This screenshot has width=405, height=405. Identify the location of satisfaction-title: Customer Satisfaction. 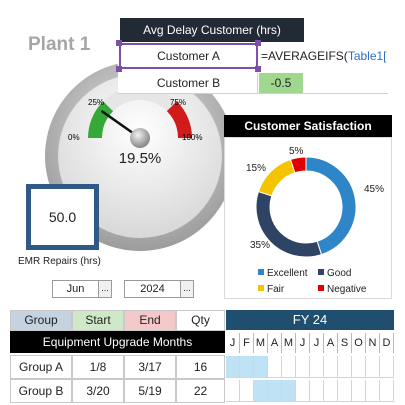
(308, 126).